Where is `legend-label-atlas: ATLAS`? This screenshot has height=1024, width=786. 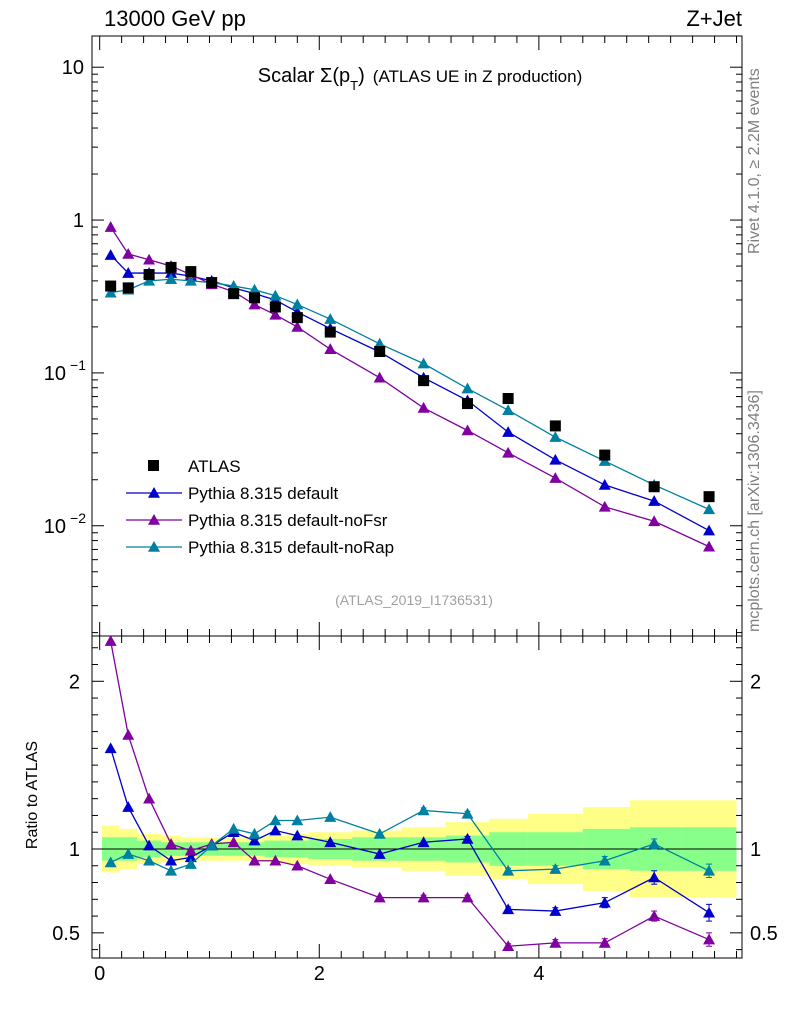 legend-label-atlas: ATLAS is located at coordinates (214, 466).